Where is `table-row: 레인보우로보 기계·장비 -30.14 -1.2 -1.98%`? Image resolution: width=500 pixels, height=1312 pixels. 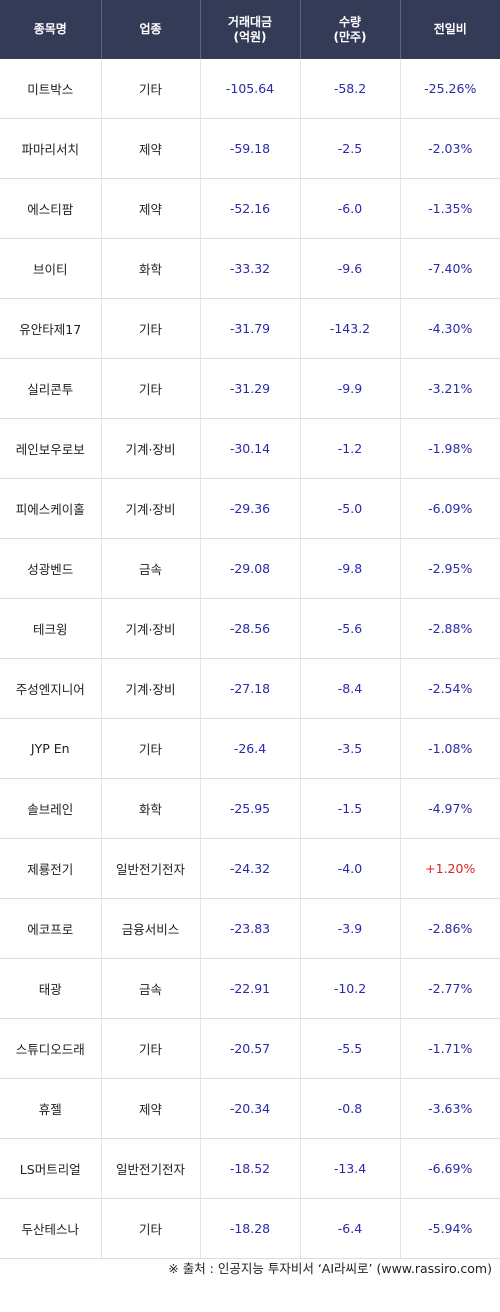 table-row: 레인보우로보 기계·장비 -30.14 -1.2 -1.98% is located at coordinates (250, 448).